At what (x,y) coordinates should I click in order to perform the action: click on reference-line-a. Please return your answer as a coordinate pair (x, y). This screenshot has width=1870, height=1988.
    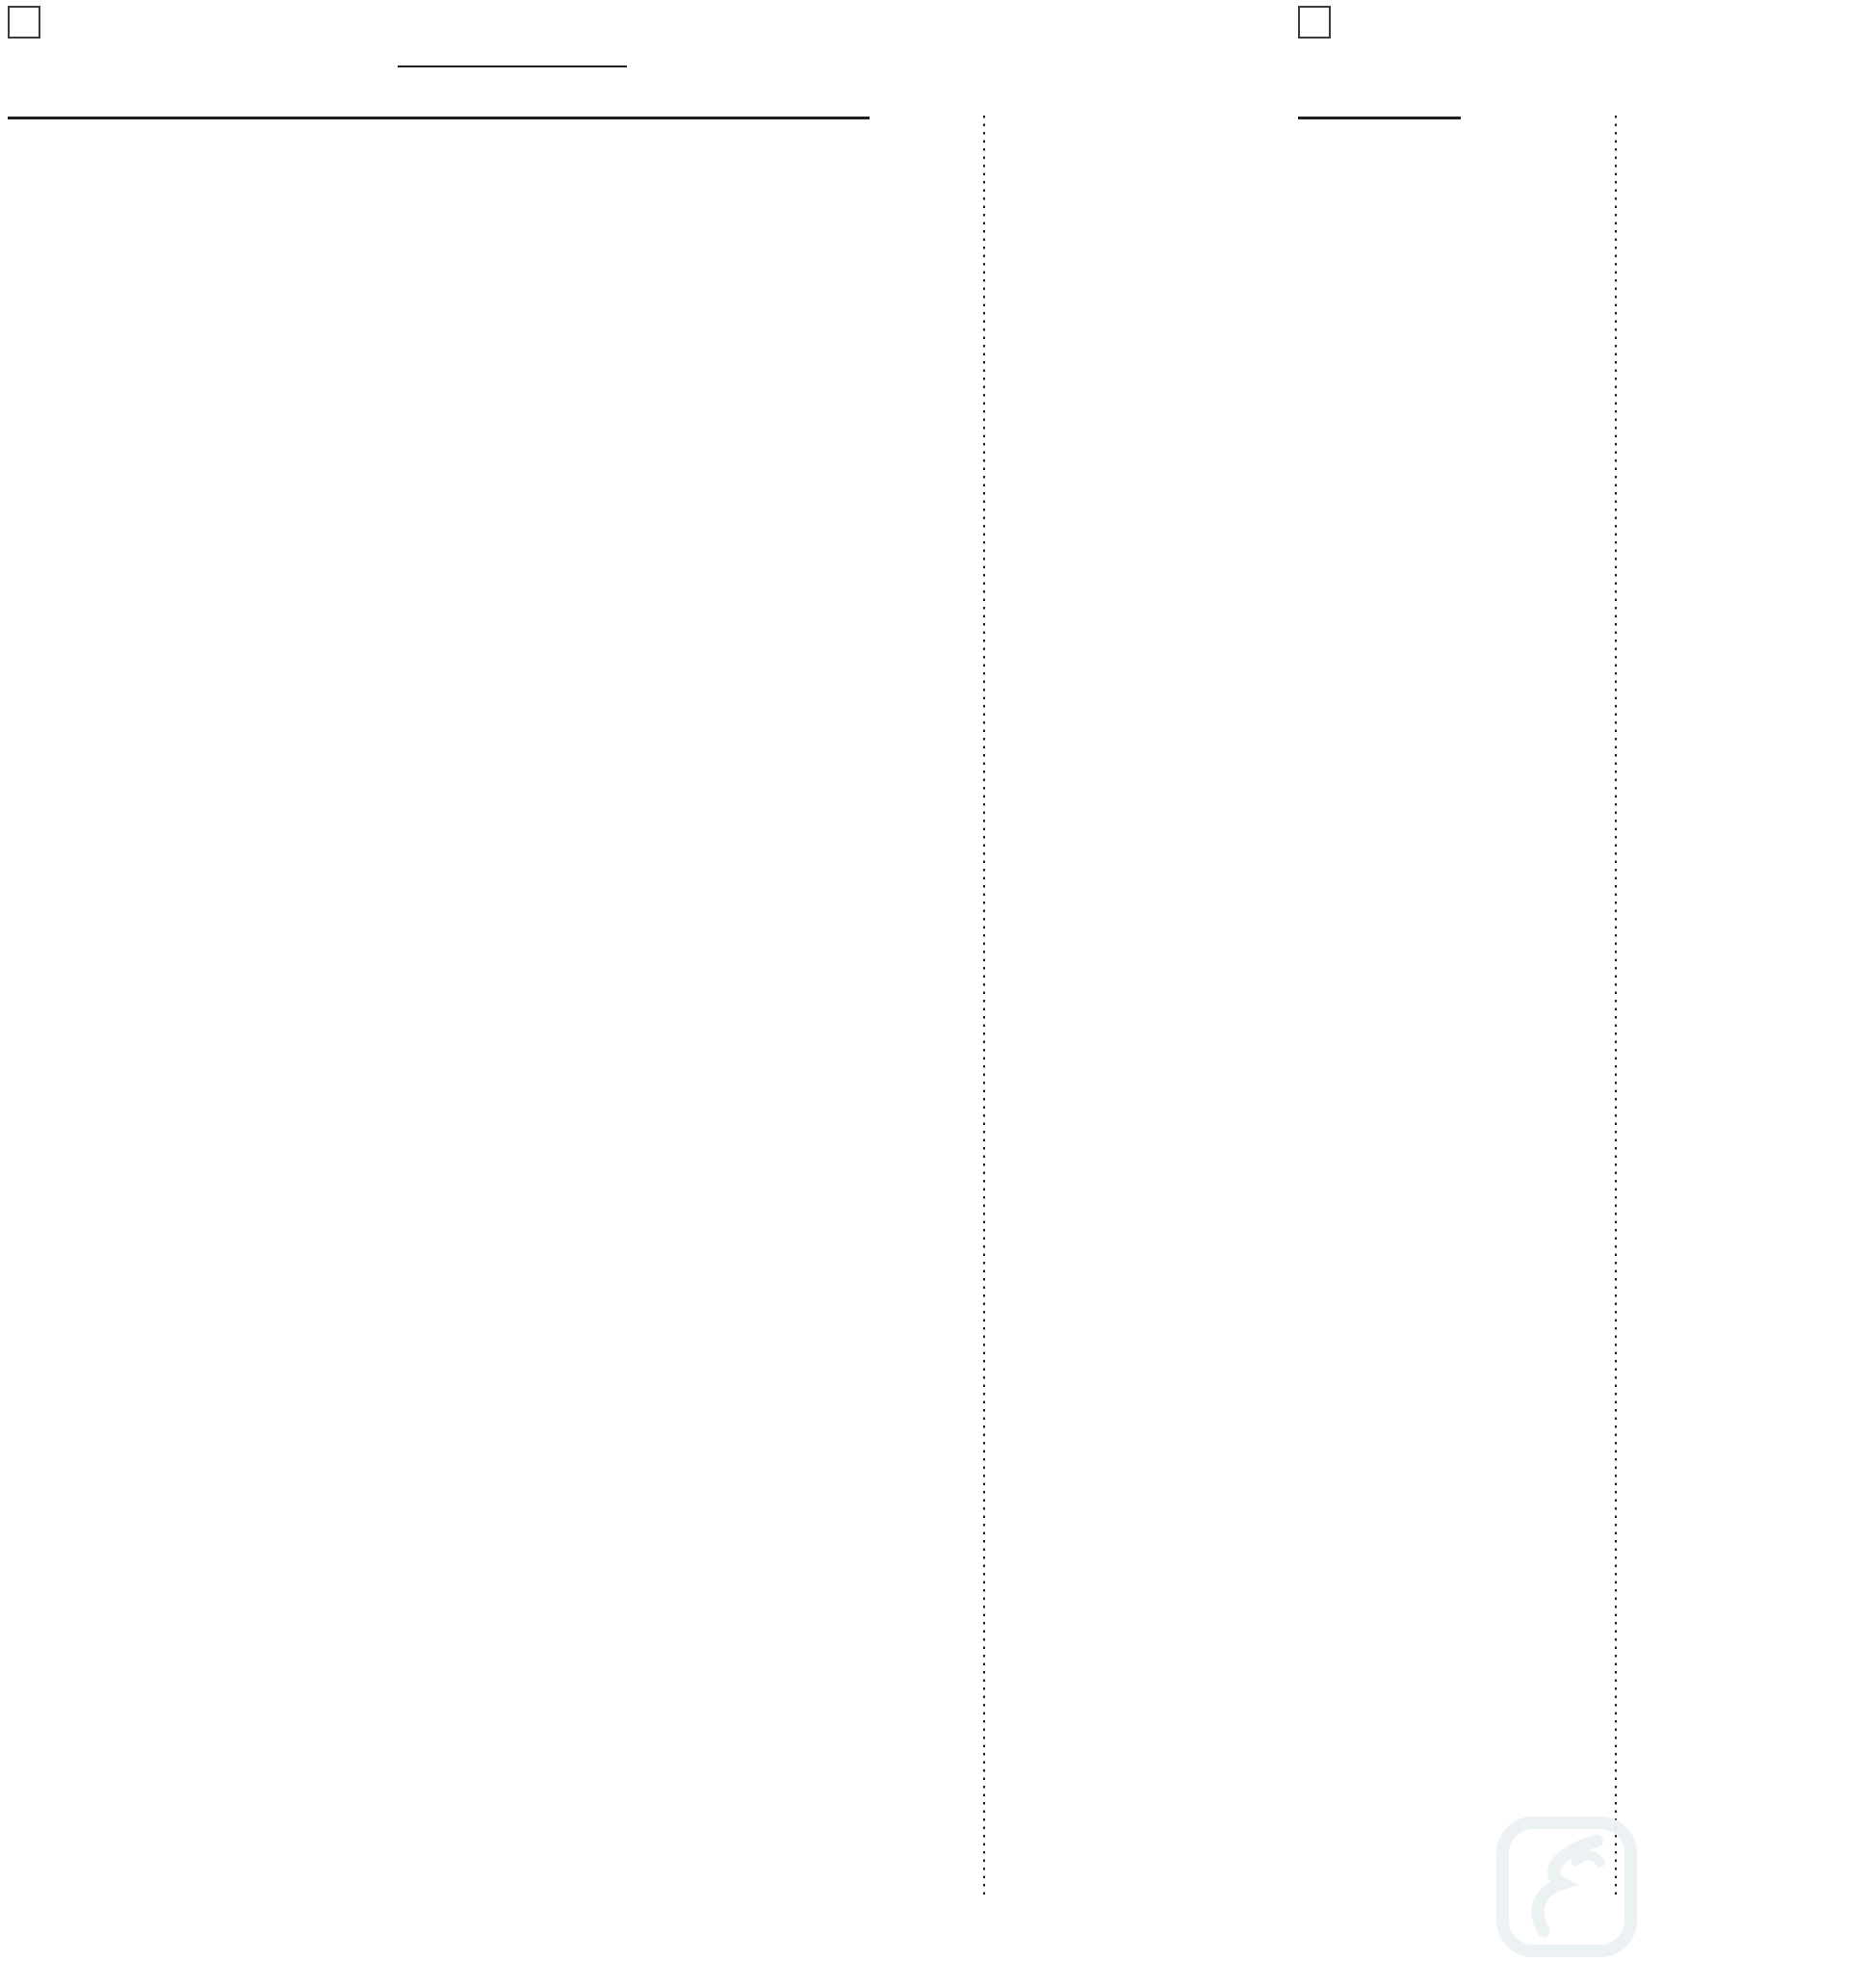
    Looking at the image, I should click on (984, 1006).